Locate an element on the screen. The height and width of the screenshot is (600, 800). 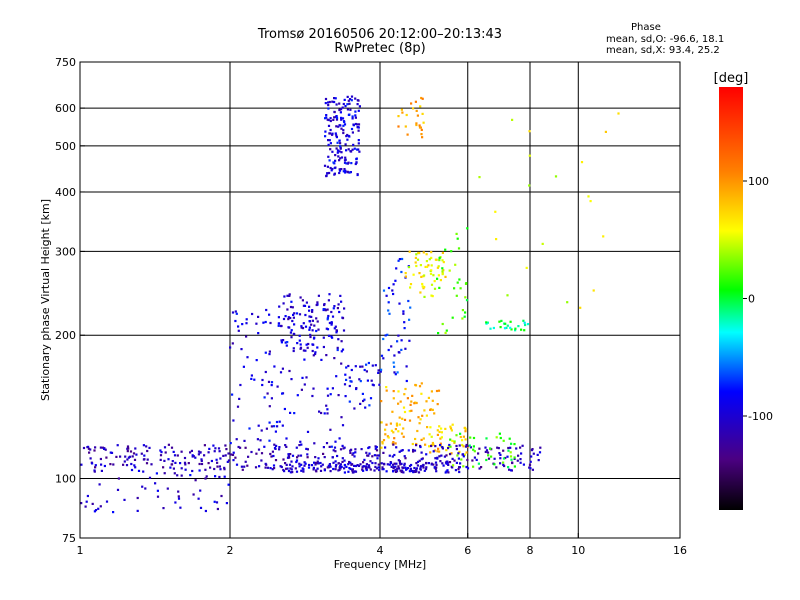
x-tick-label: 10 is located at coordinates (578, 550).